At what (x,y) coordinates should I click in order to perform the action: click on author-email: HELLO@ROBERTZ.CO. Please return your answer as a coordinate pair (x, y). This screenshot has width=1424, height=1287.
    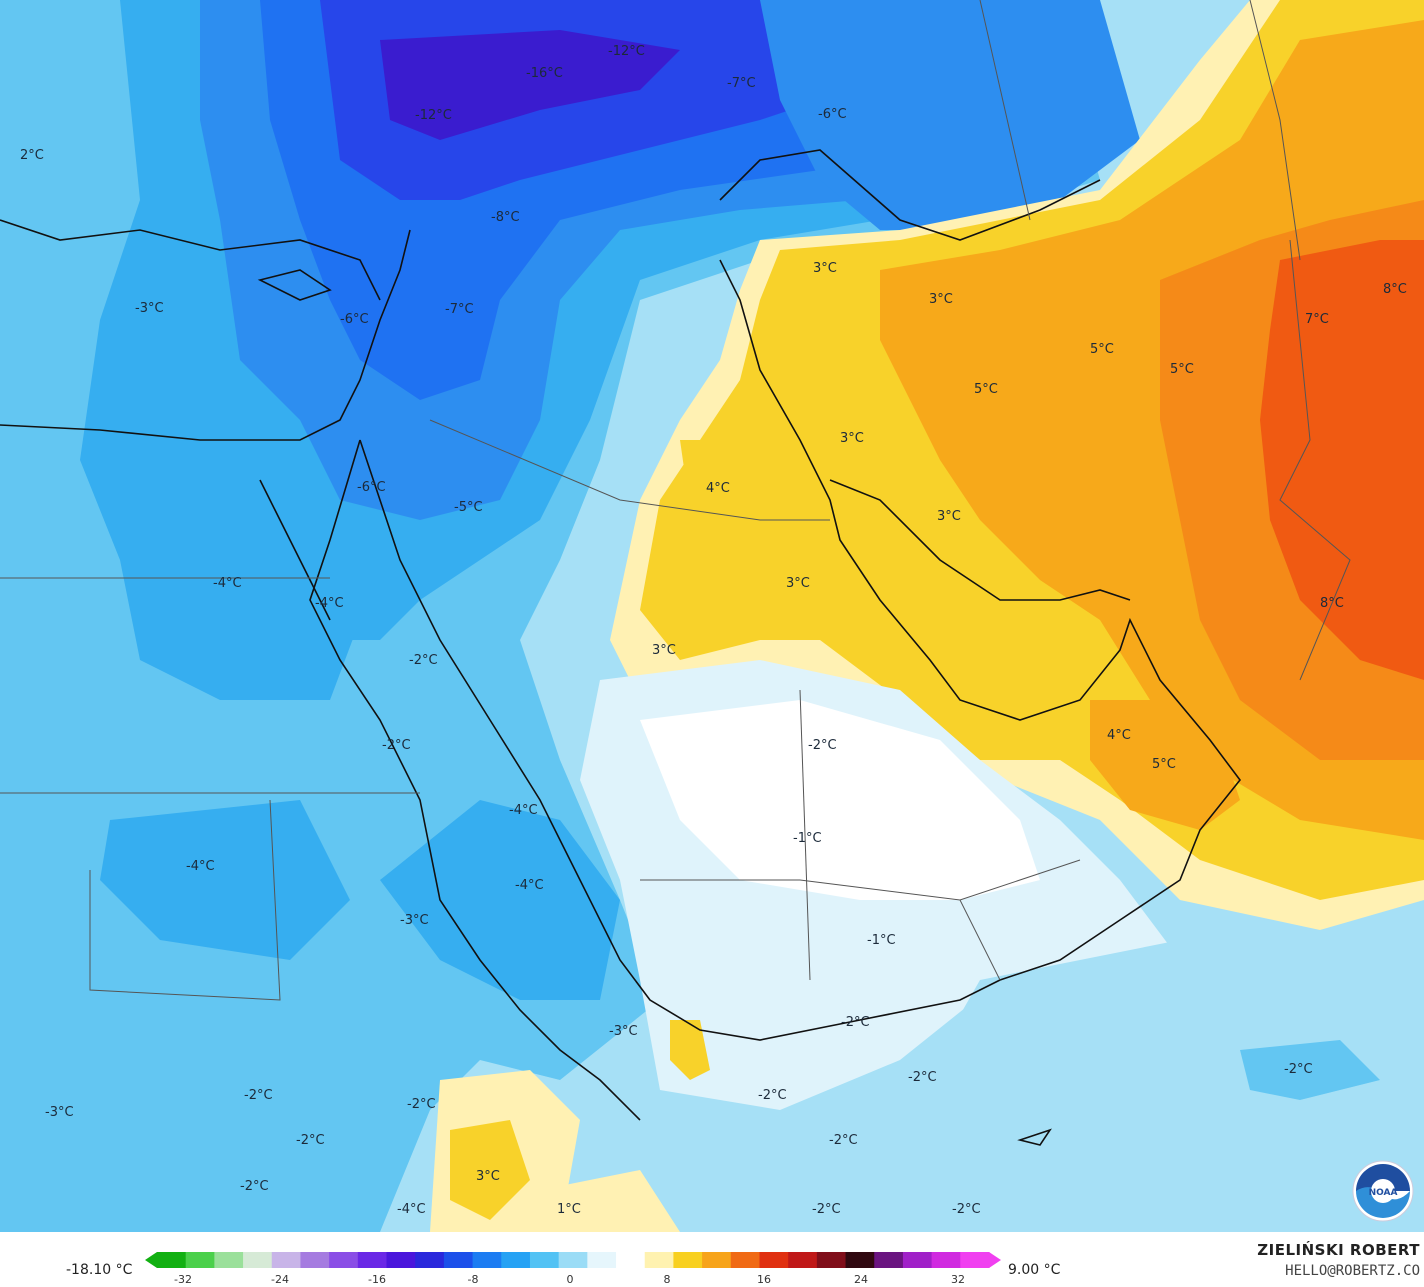
    Looking at the image, I should click on (1352, 1271).